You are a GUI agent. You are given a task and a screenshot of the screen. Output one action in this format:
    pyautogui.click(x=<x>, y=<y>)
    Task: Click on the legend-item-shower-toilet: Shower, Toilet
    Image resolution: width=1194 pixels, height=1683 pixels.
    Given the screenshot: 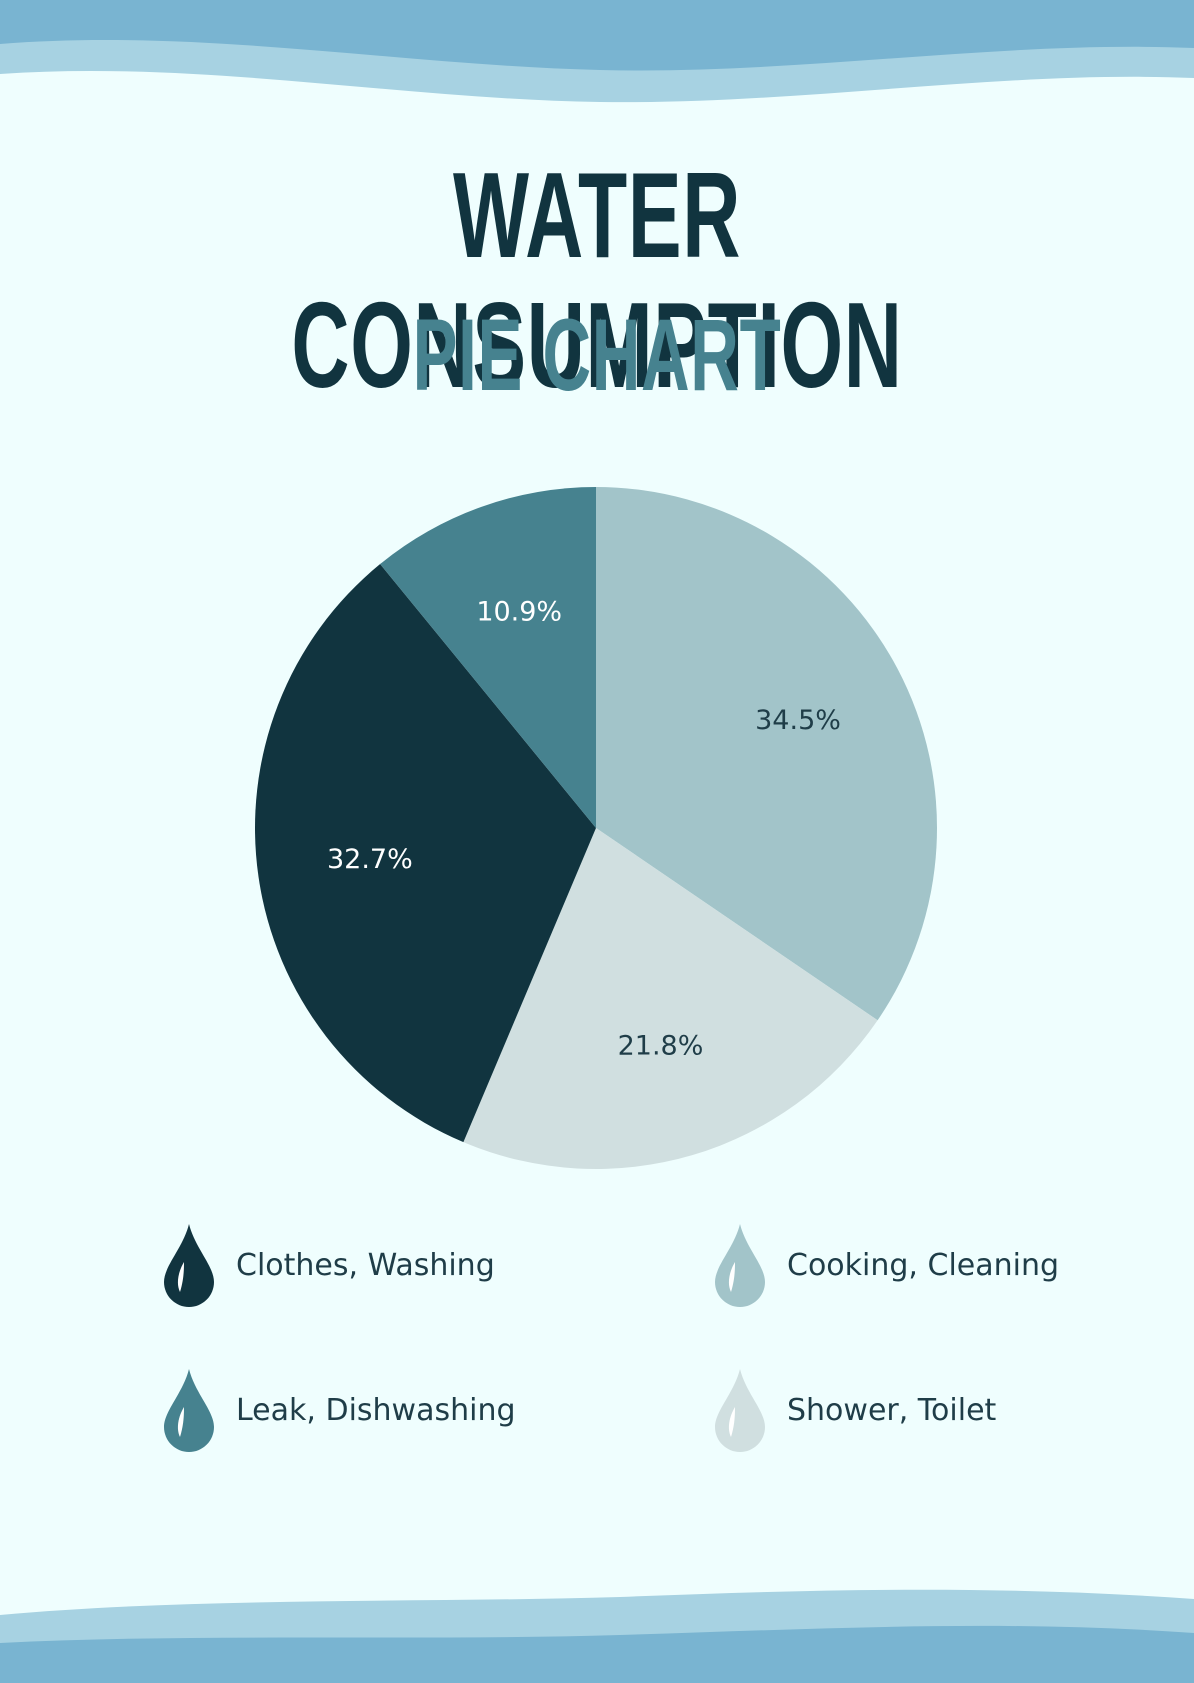 What is the action you would take?
    pyautogui.click(x=854, y=1410)
    